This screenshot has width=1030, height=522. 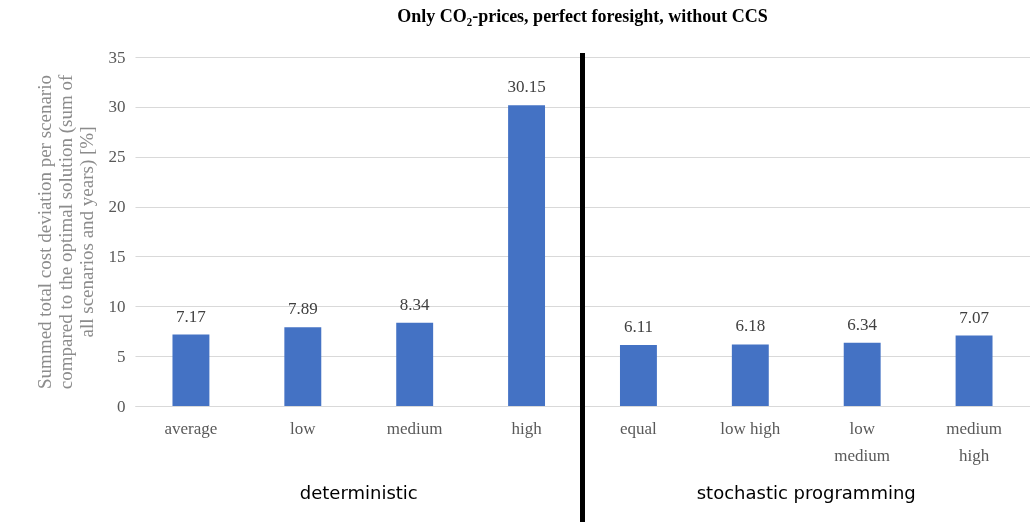 What do you see at coordinates (358, 492) in the screenshot?
I see `text: deterministic` at bounding box center [358, 492].